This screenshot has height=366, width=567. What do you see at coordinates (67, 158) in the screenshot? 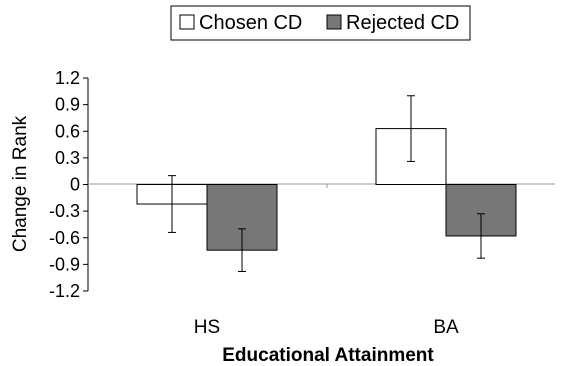
I see `y-tick-label: 0.3` at bounding box center [67, 158].